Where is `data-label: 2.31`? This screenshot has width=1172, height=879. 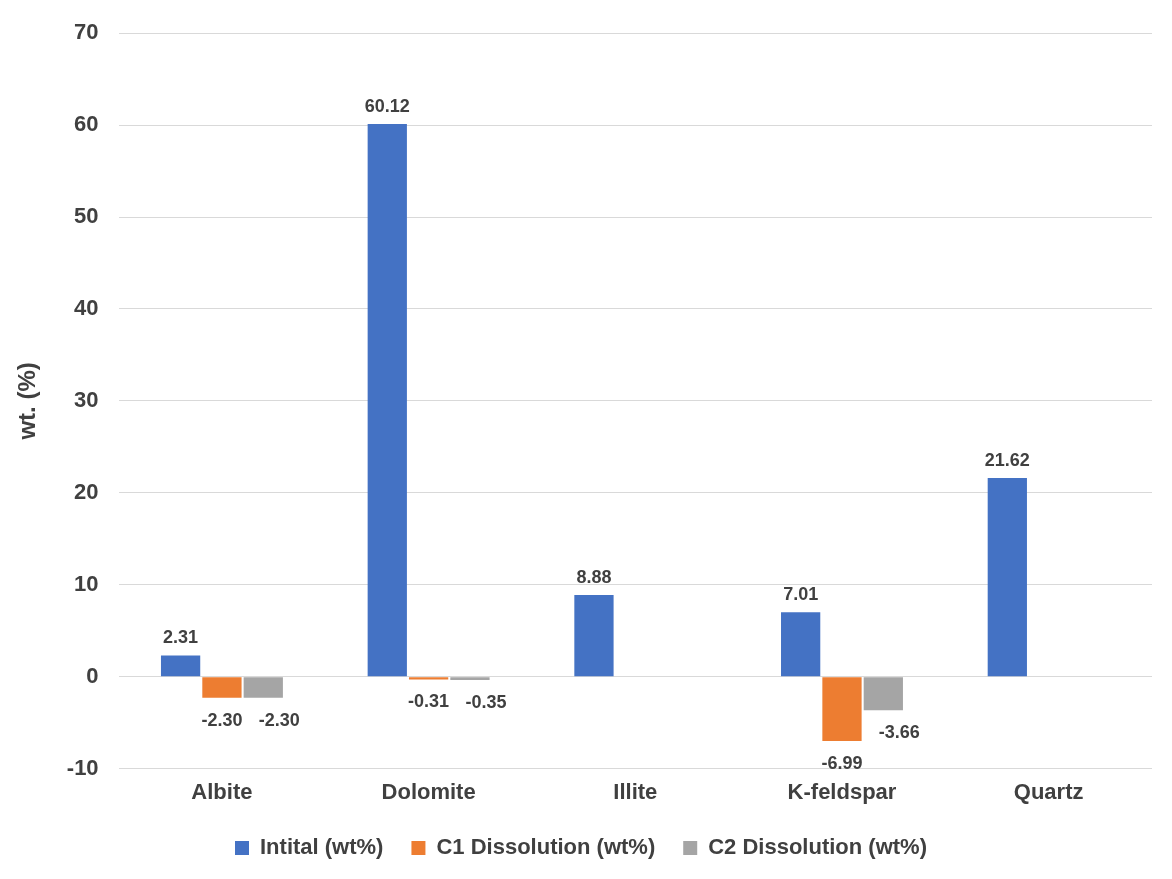 data-label: 2.31 is located at coordinates (181, 637).